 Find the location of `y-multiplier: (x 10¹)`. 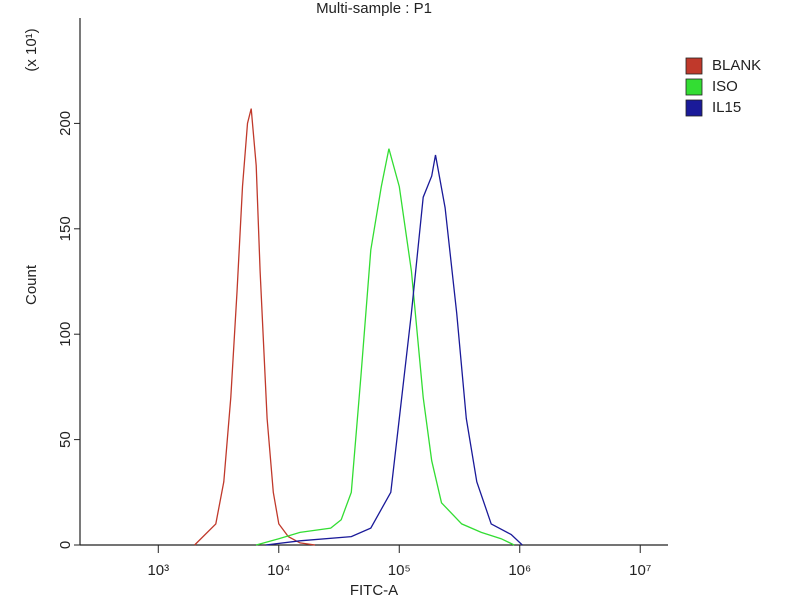

y-multiplier: (x 10¹) is located at coordinates (31, 49).